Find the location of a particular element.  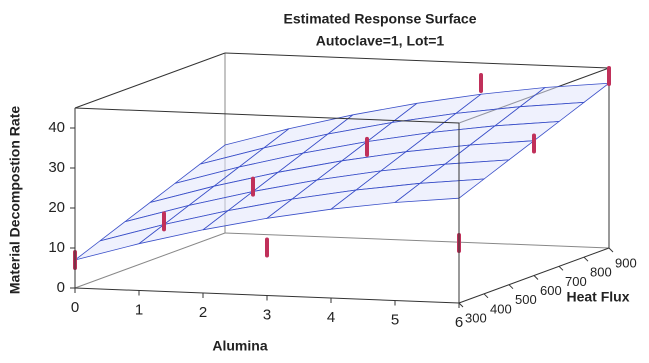

y-axis-label: Heat Flux is located at coordinates (597, 297).